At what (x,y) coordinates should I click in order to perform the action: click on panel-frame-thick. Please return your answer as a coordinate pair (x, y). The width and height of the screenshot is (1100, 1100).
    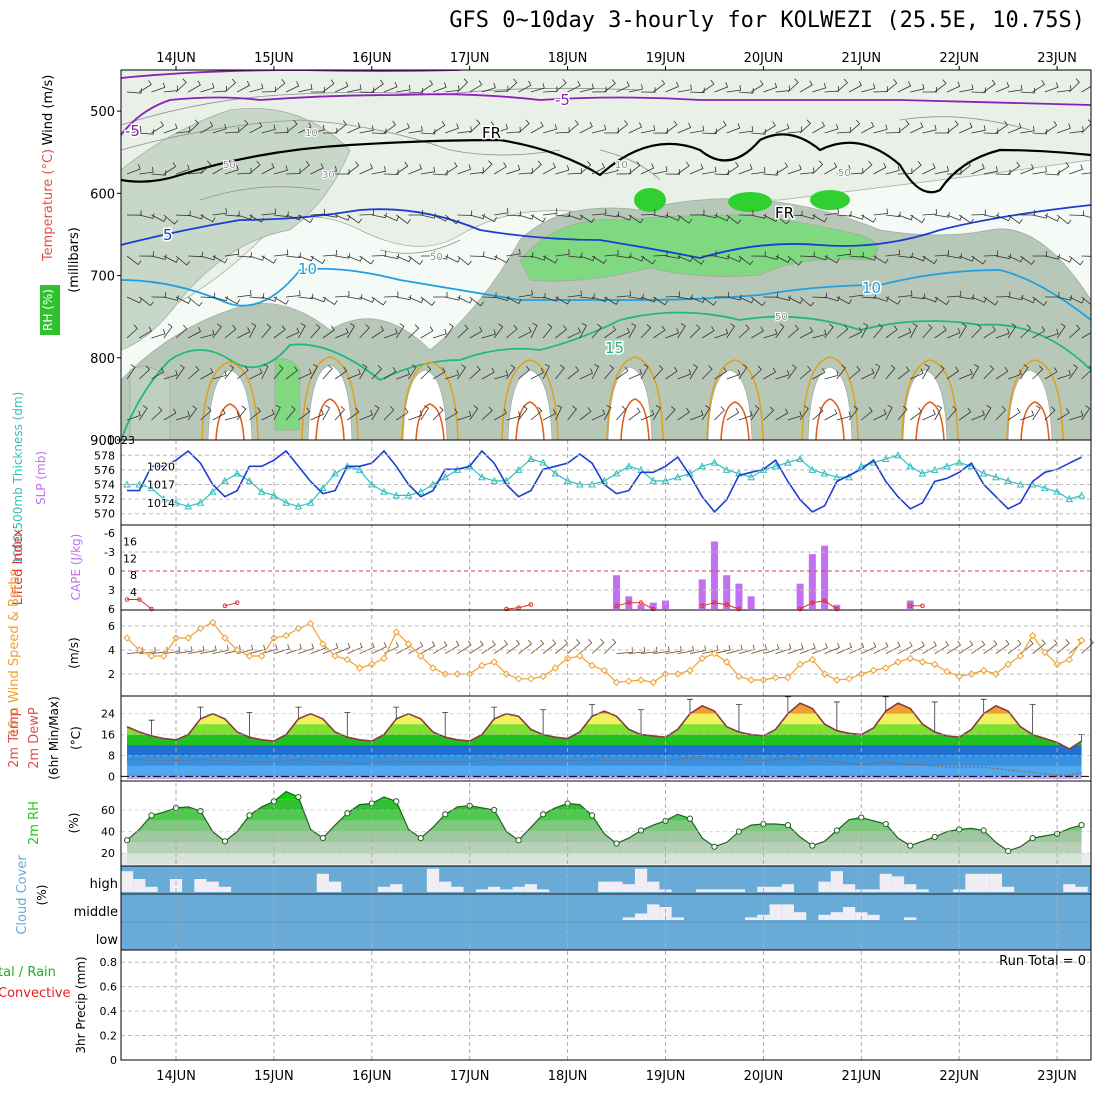
    Looking at the image, I should click on (606, 482).